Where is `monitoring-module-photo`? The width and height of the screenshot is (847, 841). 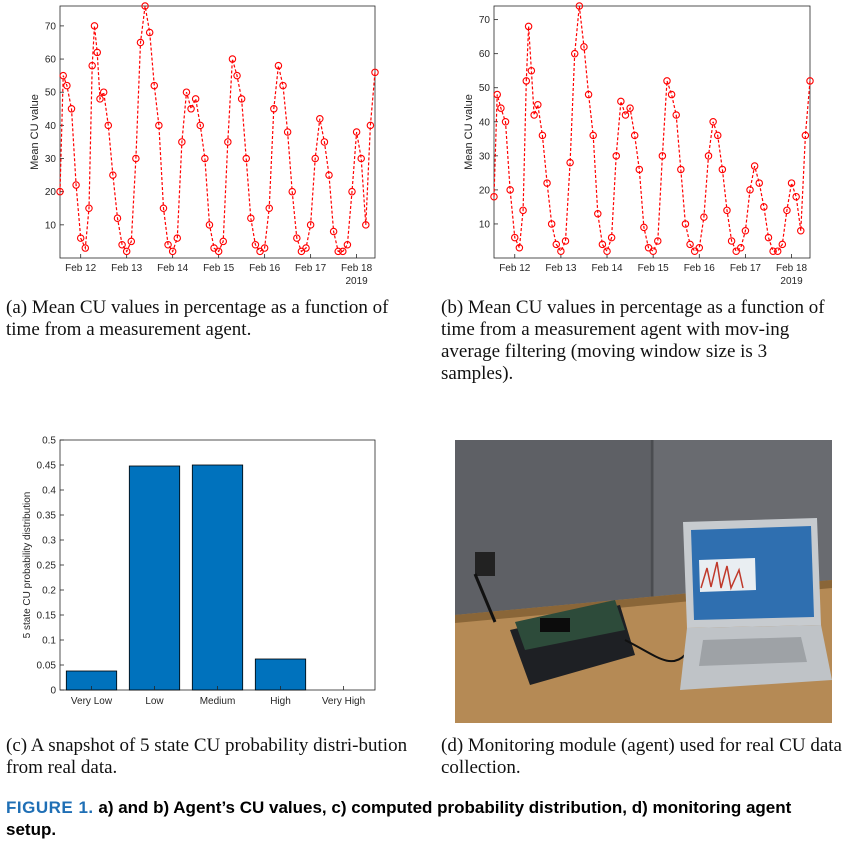 monitoring-module-photo is located at coordinates (643, 581).